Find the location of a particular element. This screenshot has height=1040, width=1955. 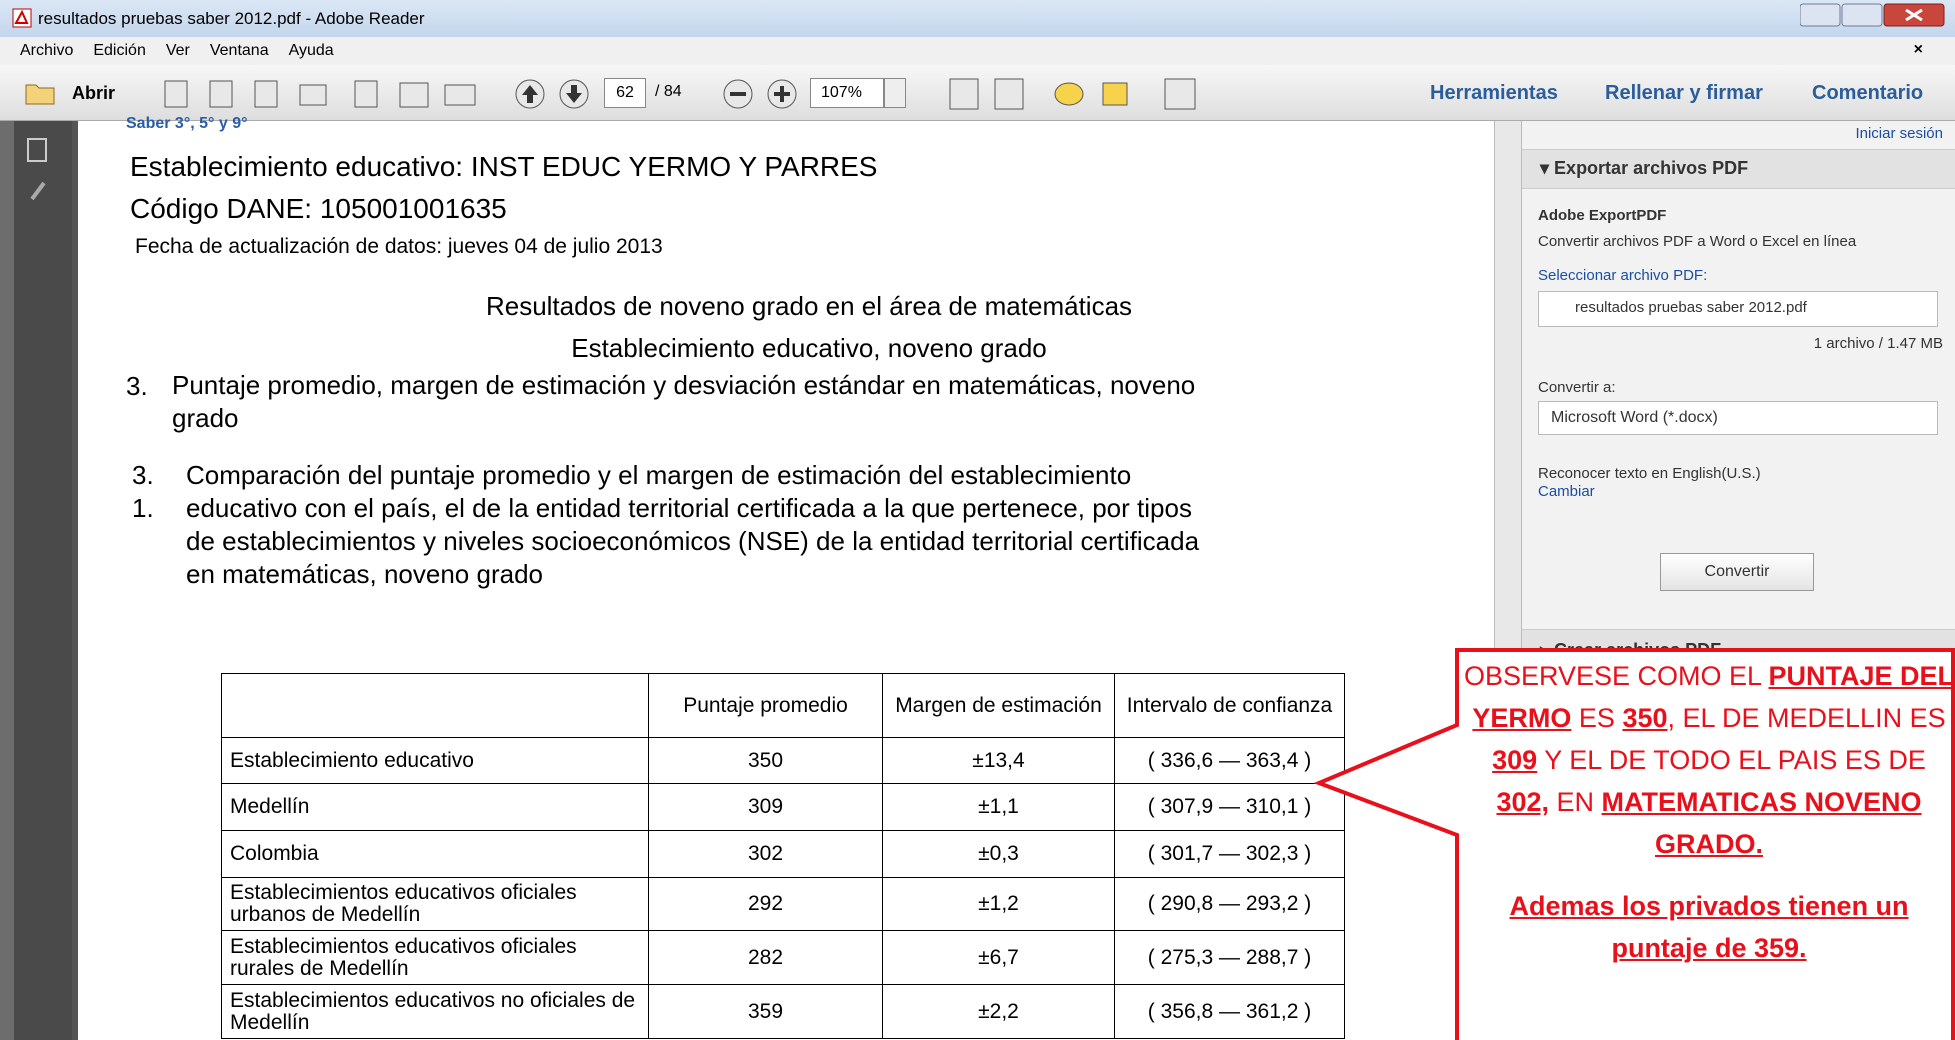

open-button: Abrir is located at coordinates (94, 93).